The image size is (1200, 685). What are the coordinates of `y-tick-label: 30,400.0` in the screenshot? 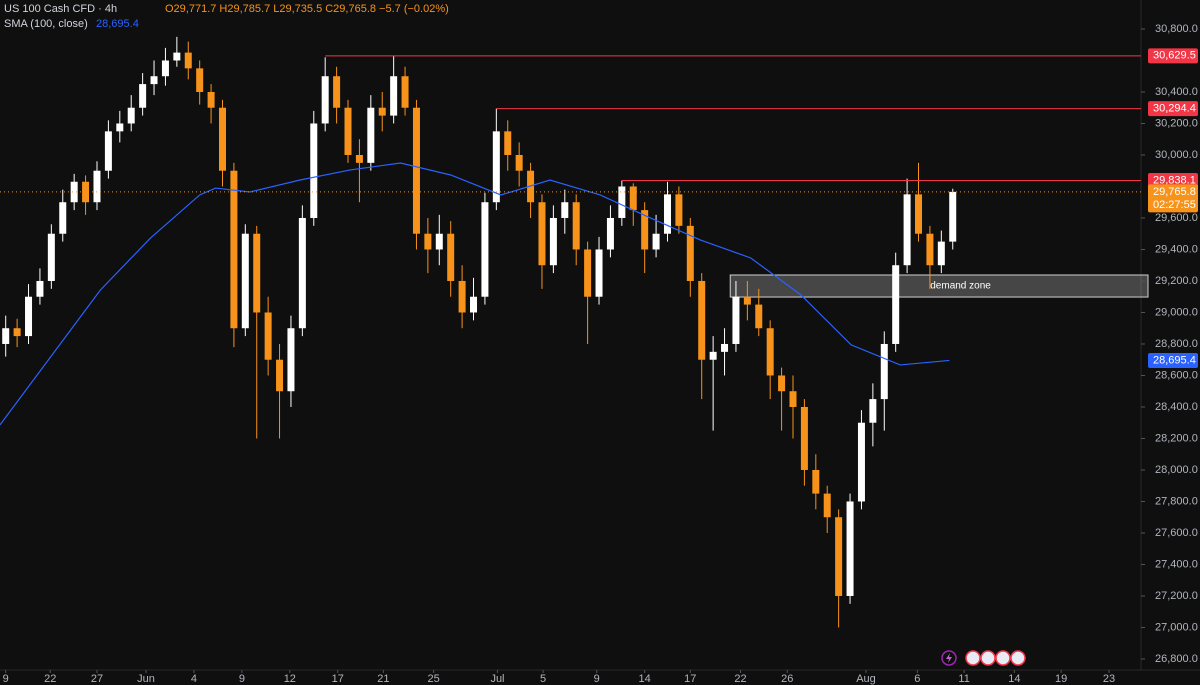 It's located at (1176, 92).